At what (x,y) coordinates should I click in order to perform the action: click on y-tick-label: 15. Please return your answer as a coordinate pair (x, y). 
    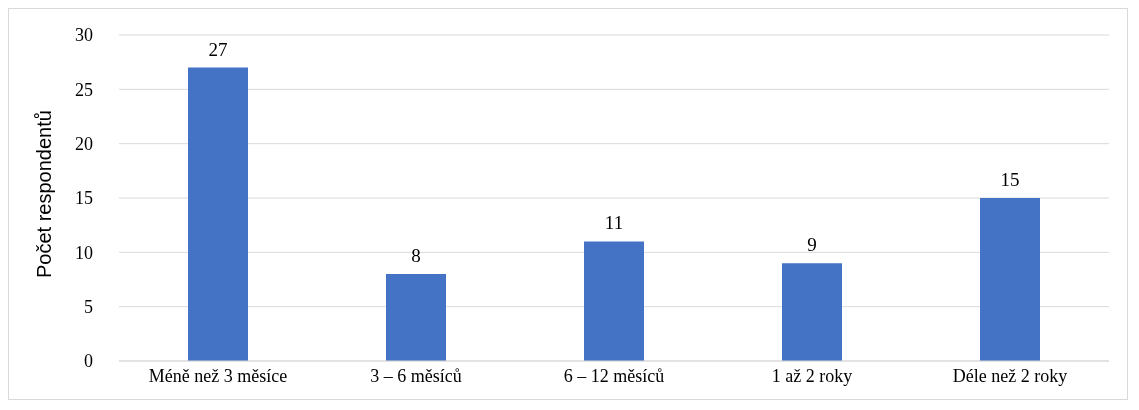
    Looking at the image, I should click on (84, 198).